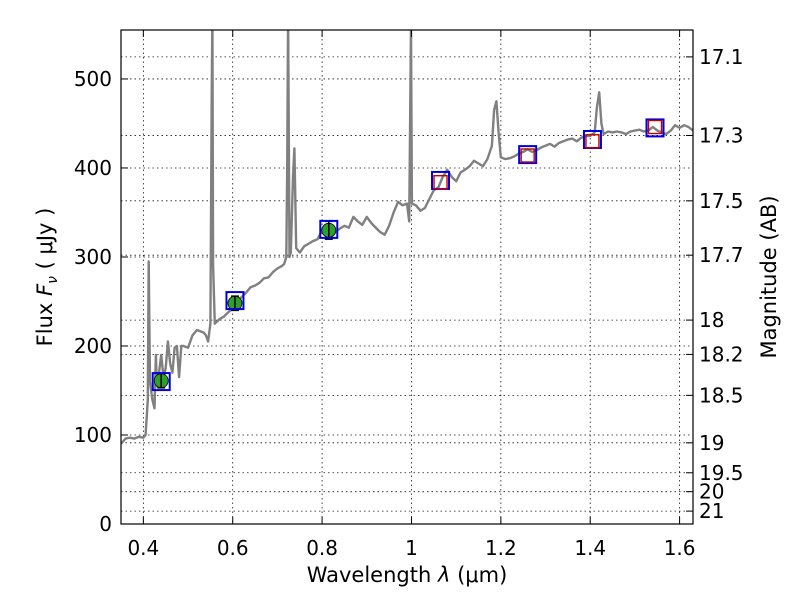  I want to click on y2-axis-label: Magnitude (AB), so click(769, 276).